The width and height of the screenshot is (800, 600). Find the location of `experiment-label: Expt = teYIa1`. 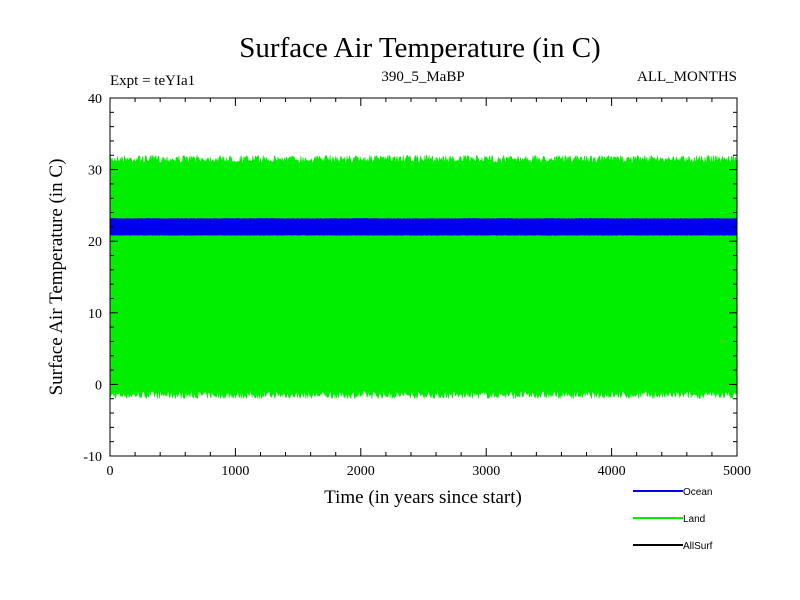

experiment-label: Expt = teYIa1 is located at coordinates (152, 81).